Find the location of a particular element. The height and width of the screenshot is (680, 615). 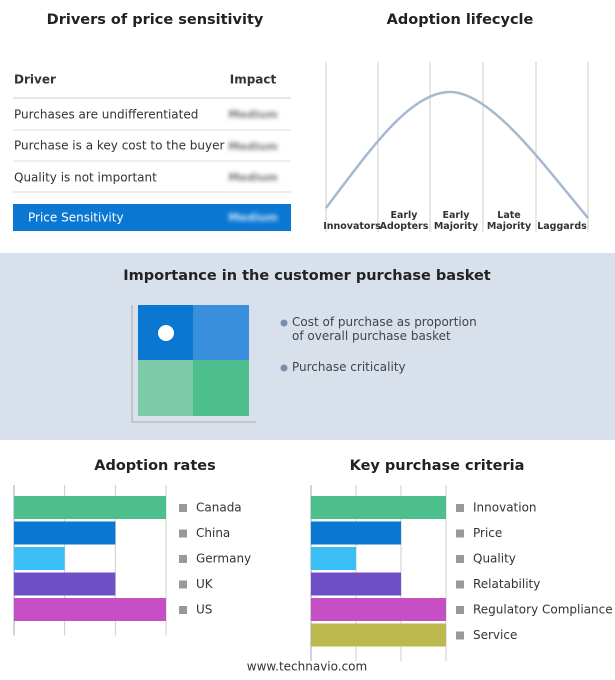

lifecycle-dividers is located at coordinates (457, 147).